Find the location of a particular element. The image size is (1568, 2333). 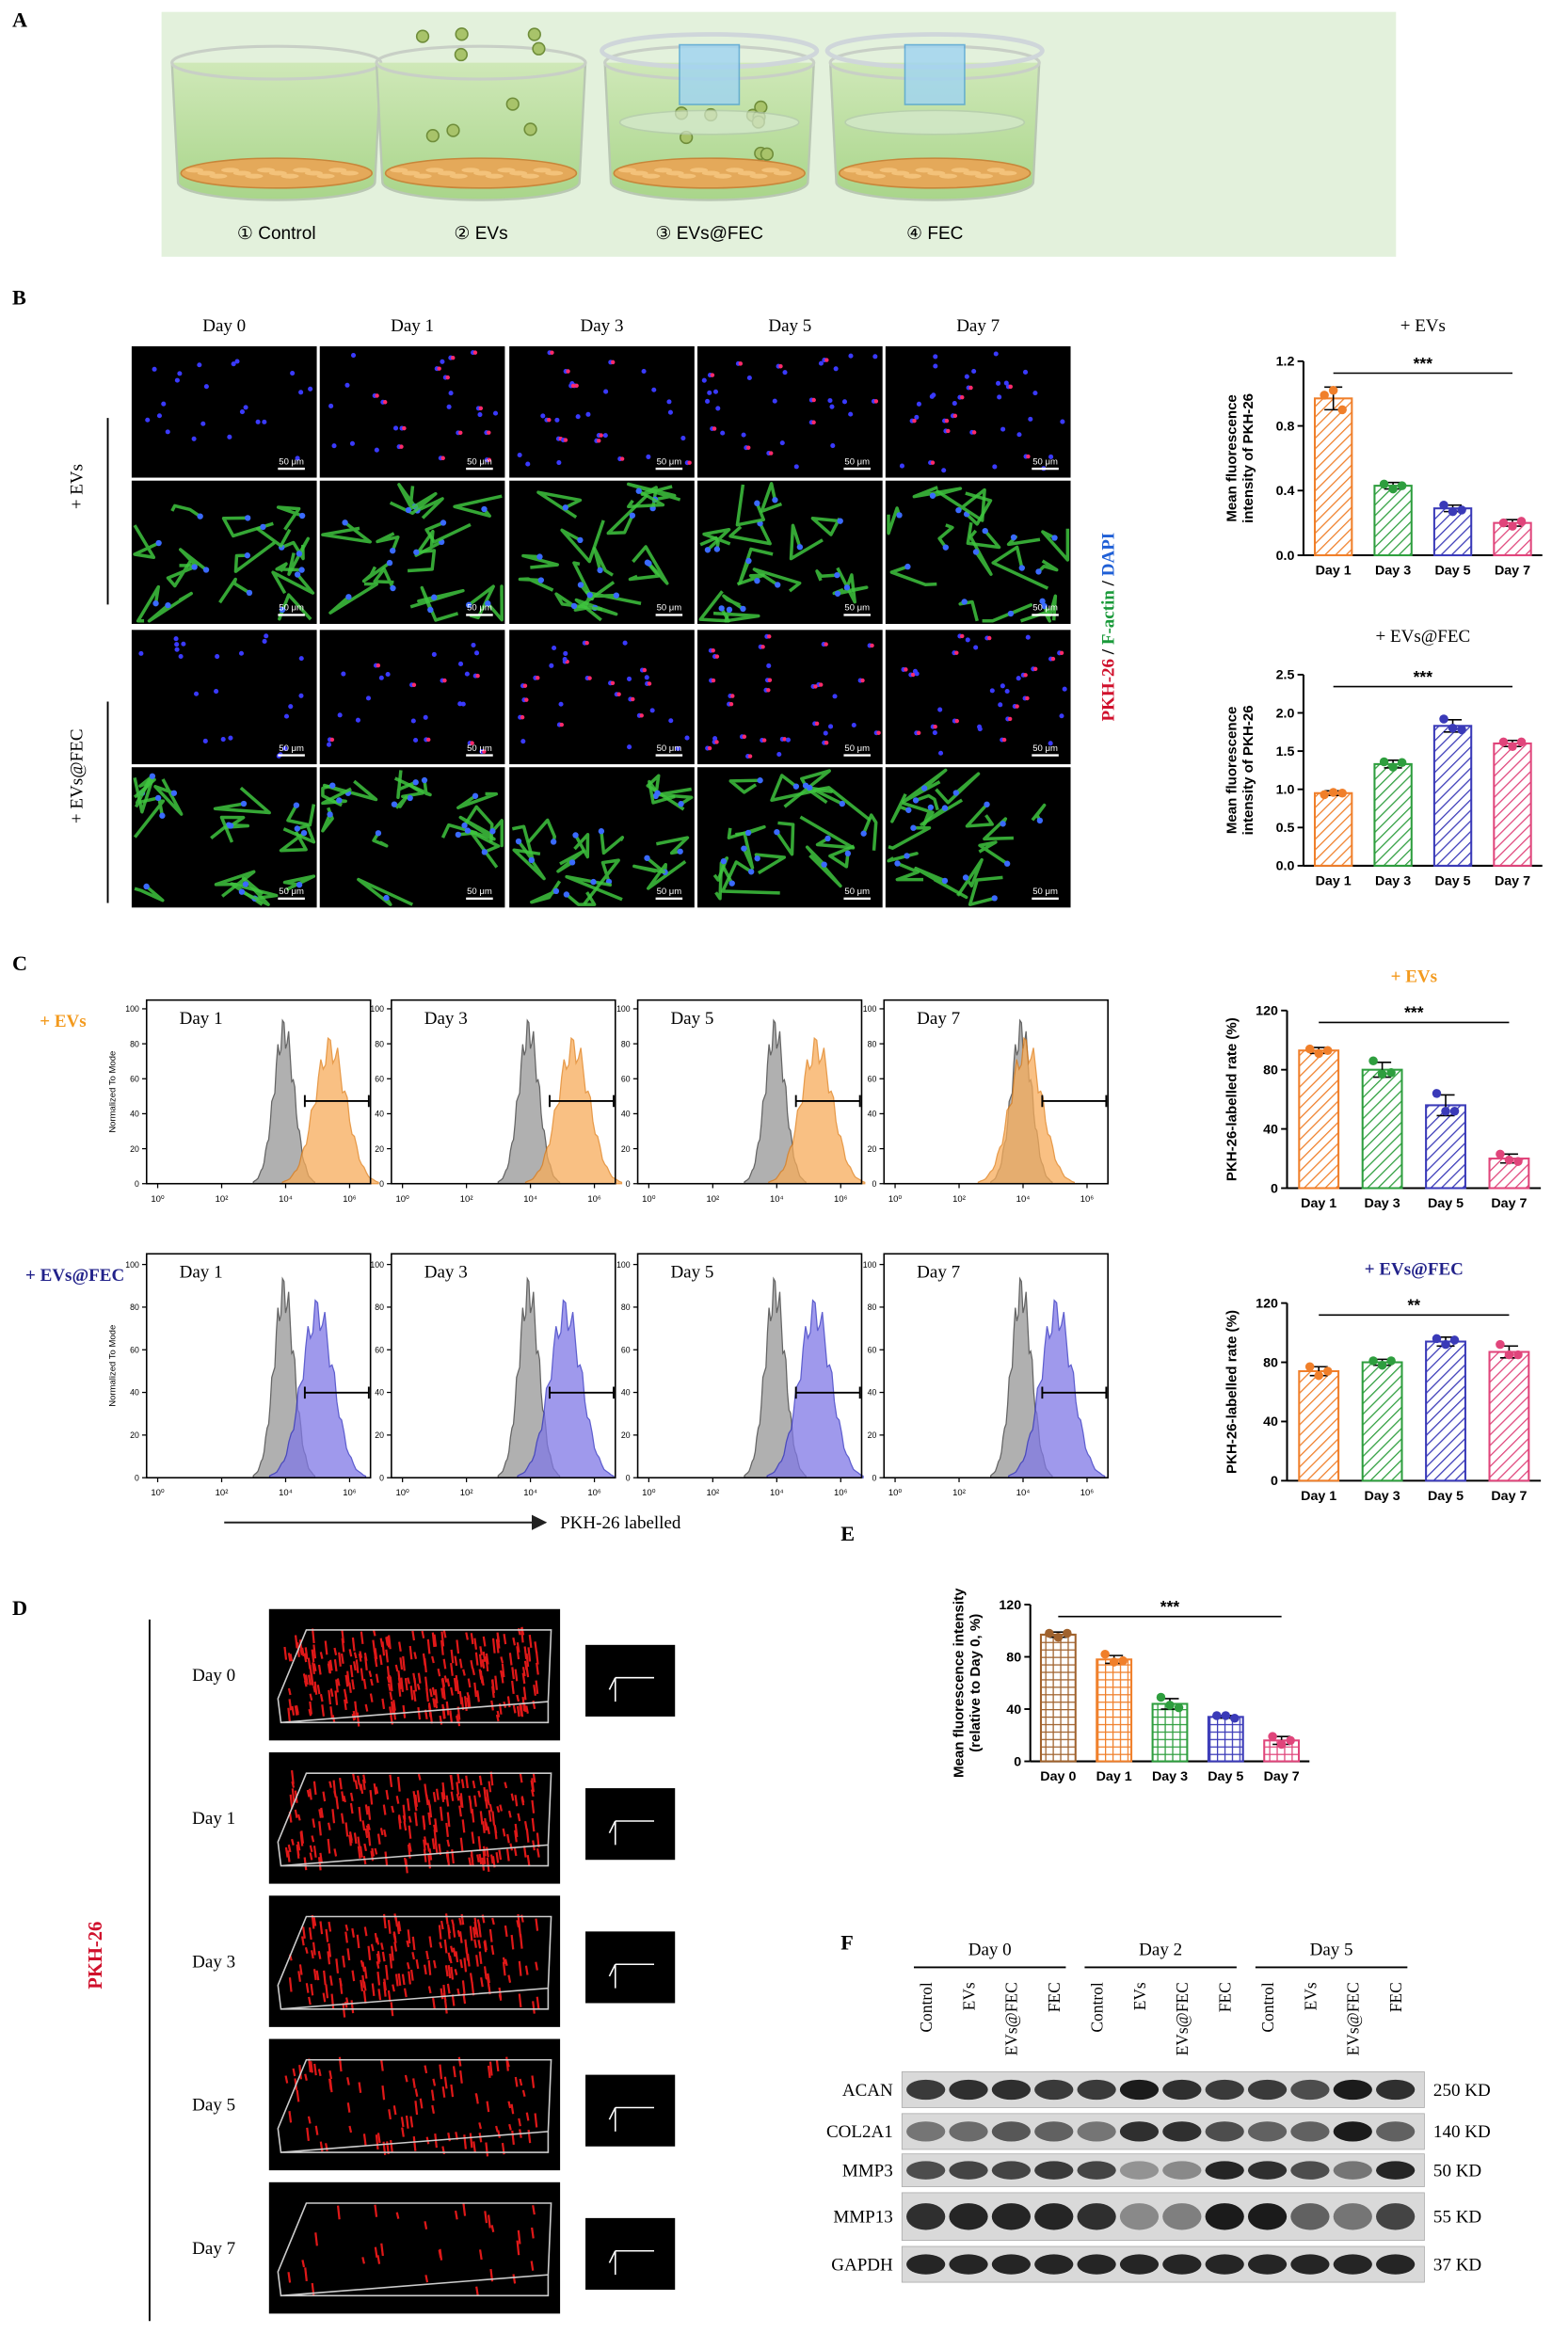

bar is located at coordinates (1319, 1425).